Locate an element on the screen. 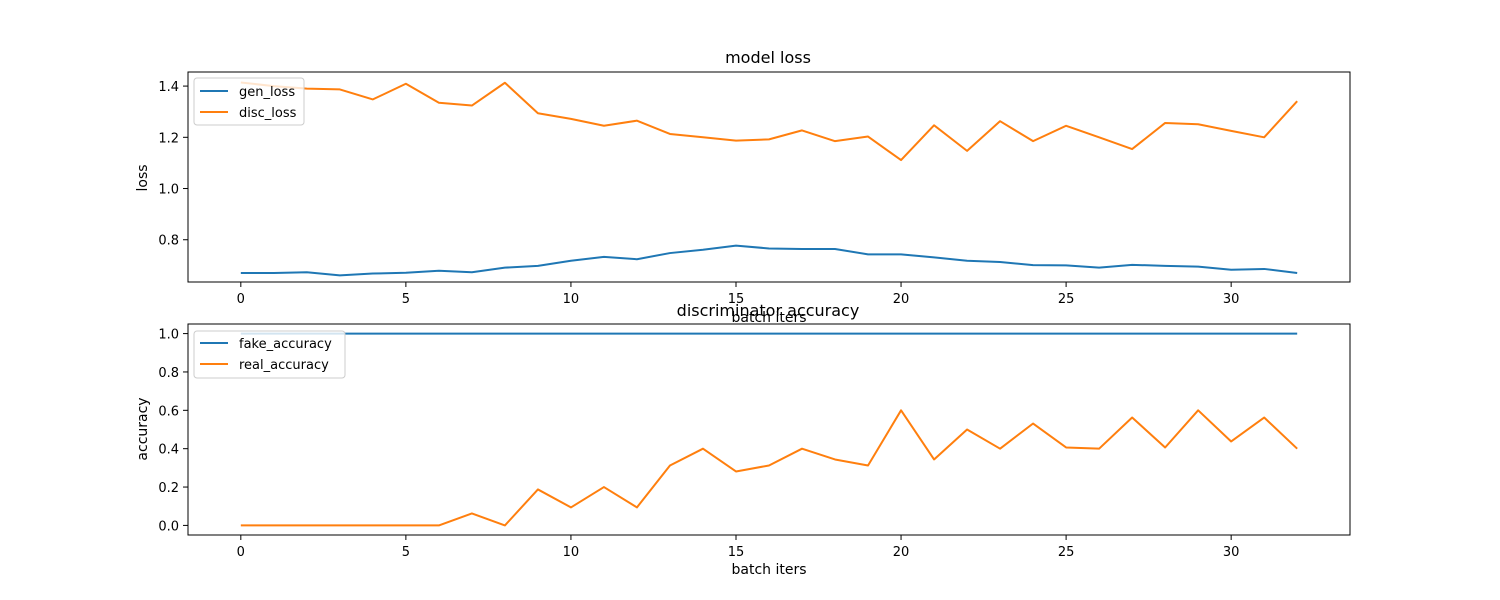  y-tick-label: 0.0 is located at coordinates (168, 526).